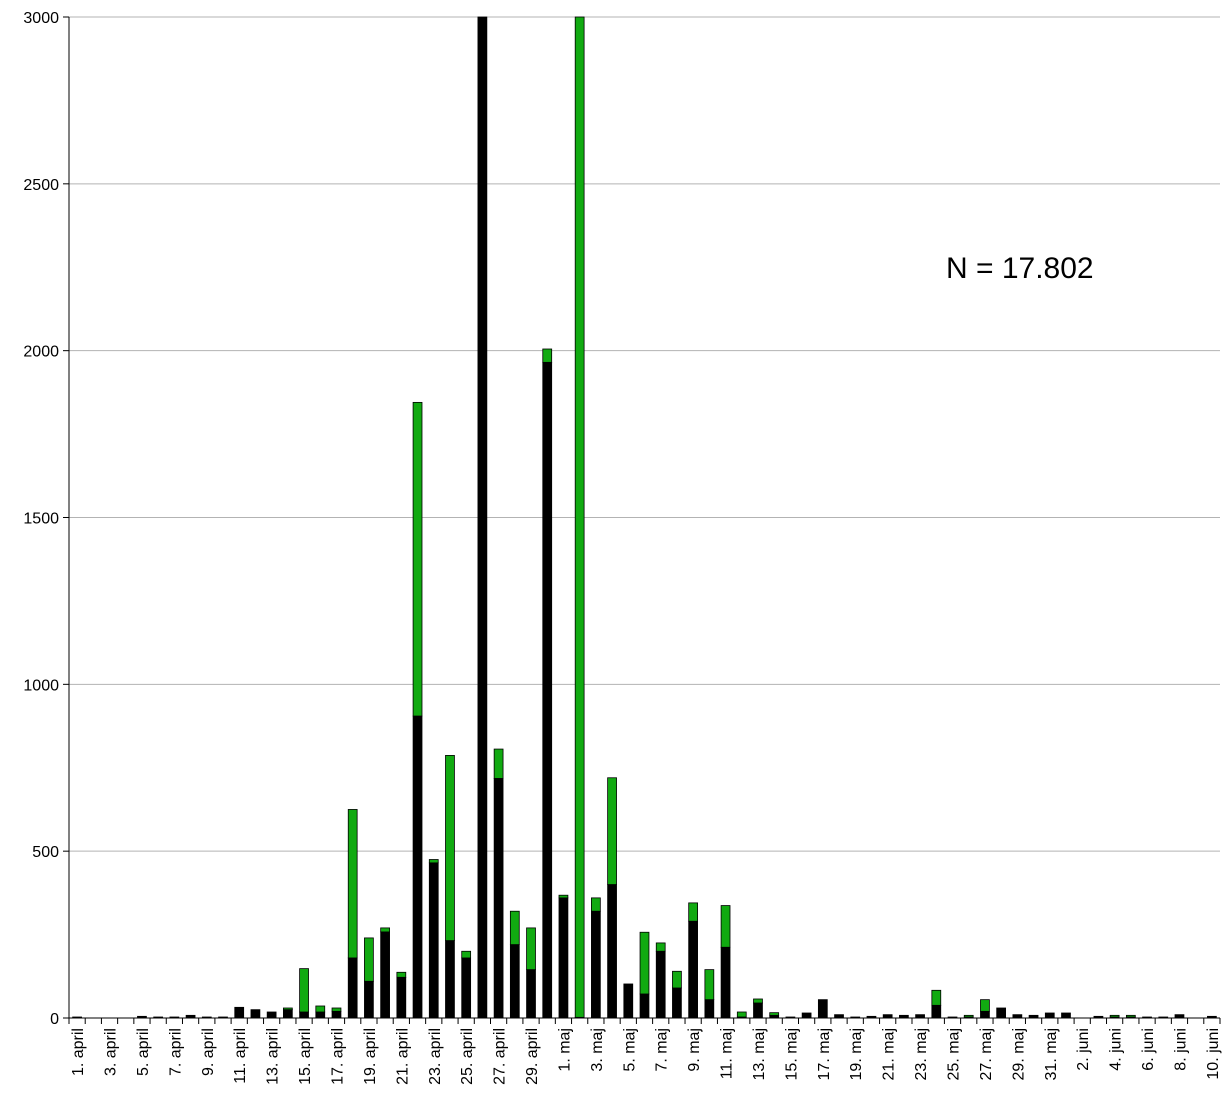  What do you see at coordinates (1051, 1054) in the screenshot?
I see `x-tick-label: 31. maj` at bounding box center [1051, 1054].